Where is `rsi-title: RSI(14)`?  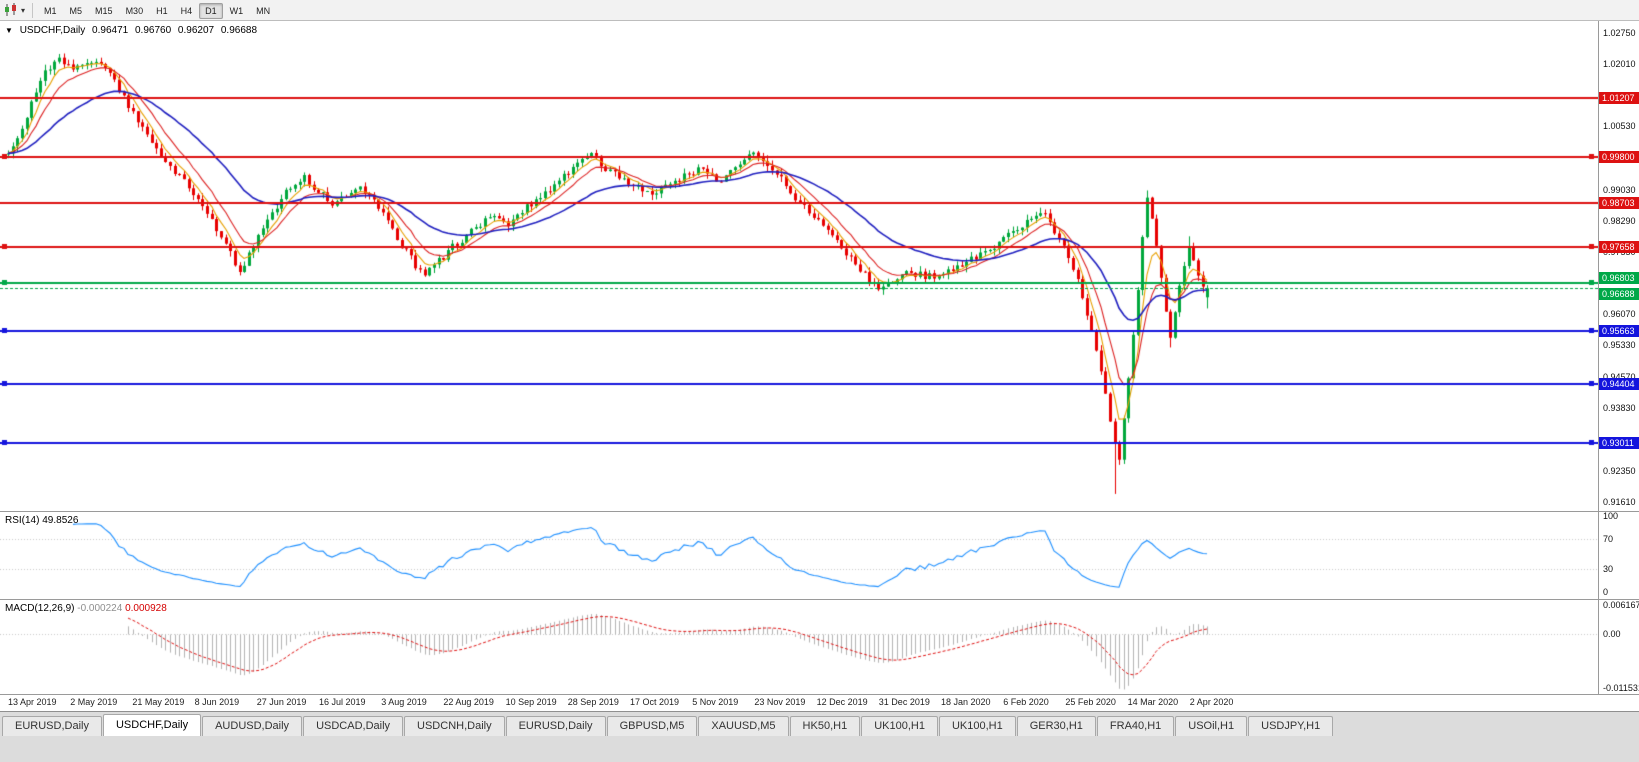
rsi-title: RSI(14) is located at coordinates (22, 520).